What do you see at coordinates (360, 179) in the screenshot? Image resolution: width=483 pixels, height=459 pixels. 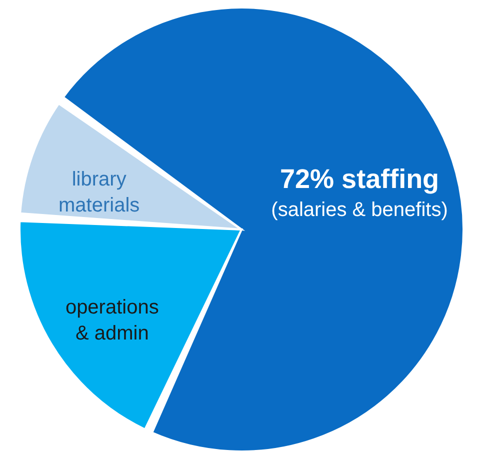 I see `slice-label: 72% staffing` at bounding box center [360, 179].